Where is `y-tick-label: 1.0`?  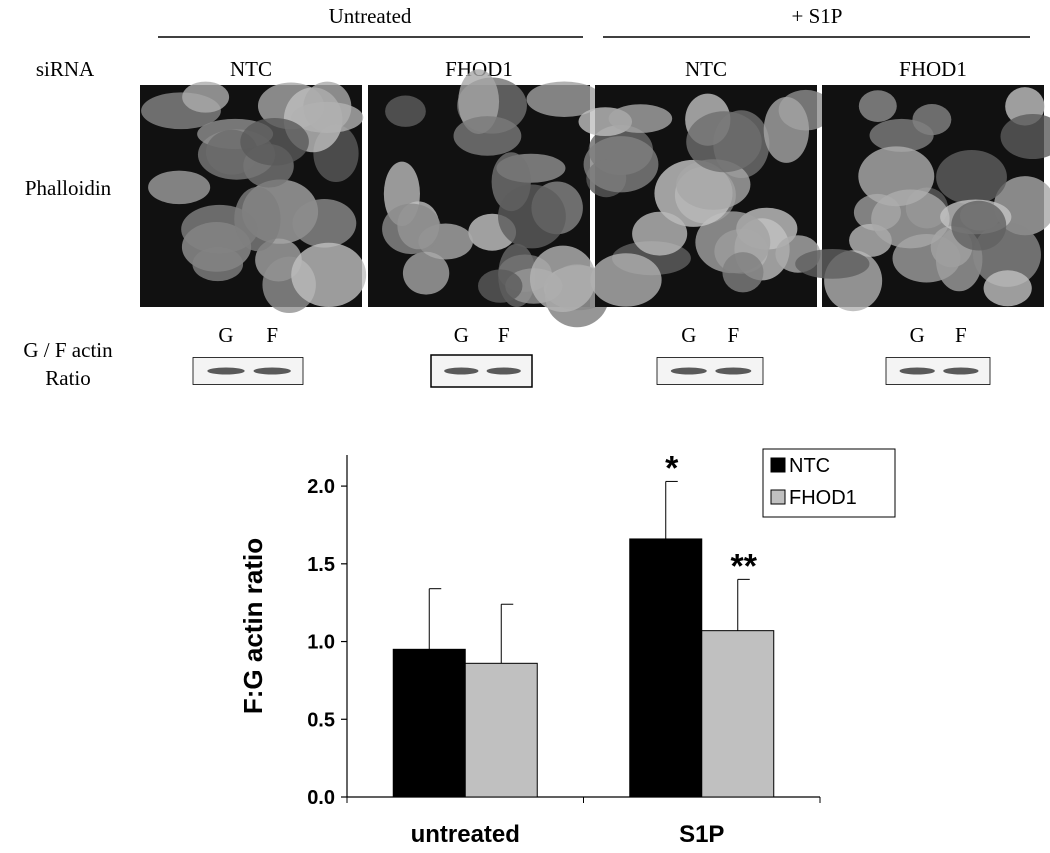
y-tick-label: 1.0 is located at coordinates (321, 643).